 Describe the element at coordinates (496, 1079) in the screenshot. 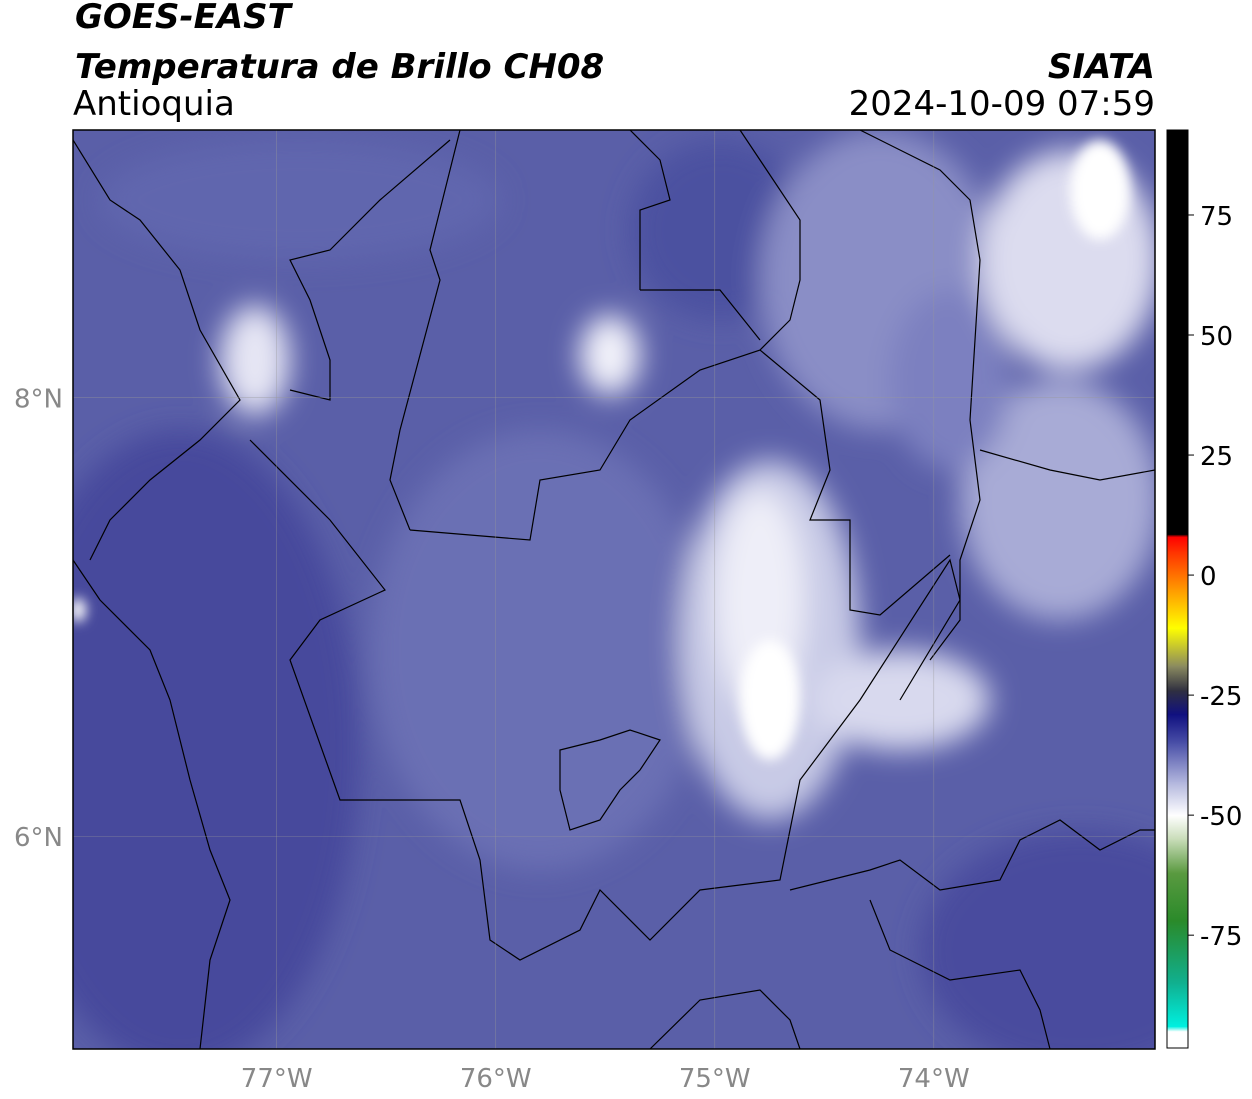

I see `x-tick-label: 76°W` at that location.